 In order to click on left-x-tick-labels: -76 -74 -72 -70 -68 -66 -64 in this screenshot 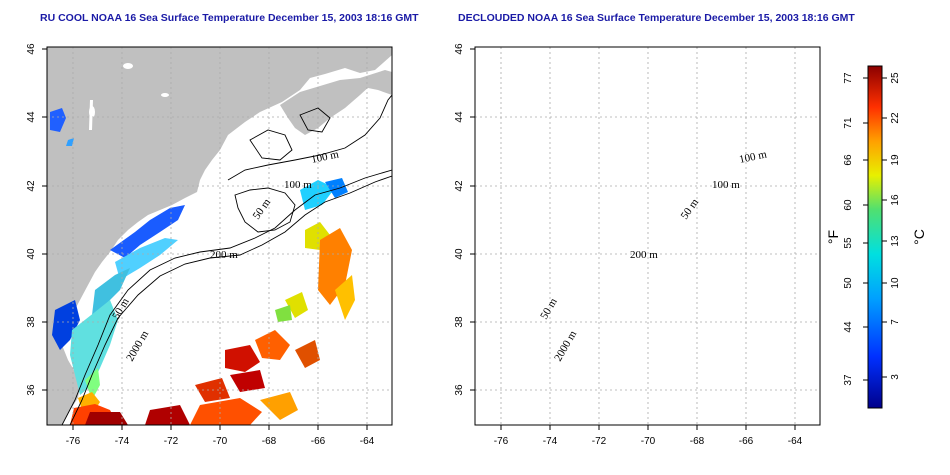, I will do `click(220, 441)`.